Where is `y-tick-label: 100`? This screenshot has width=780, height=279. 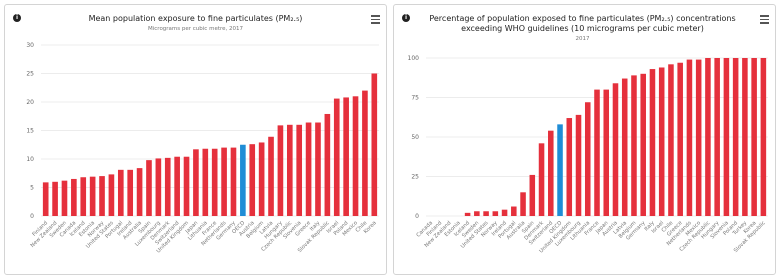
y-tick-label: 100 is located at coordinates (414, 58).